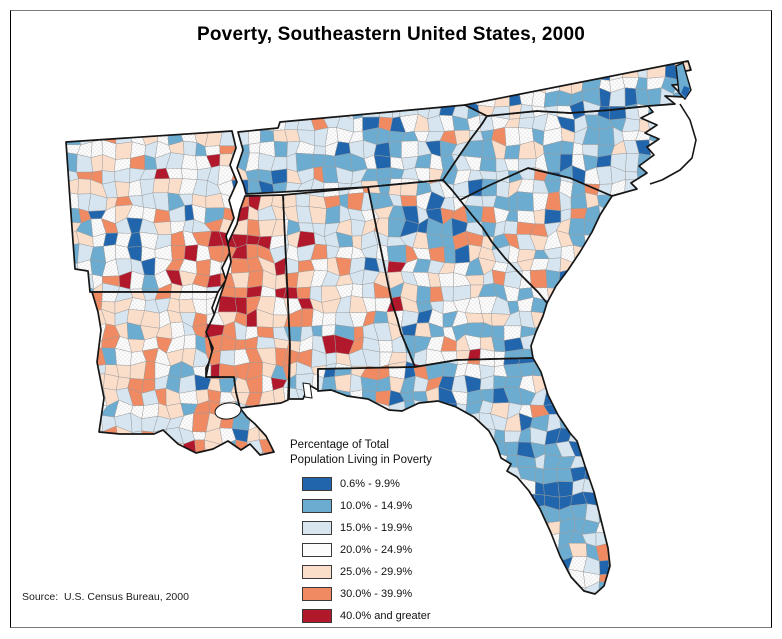 The width and height of the screenshot is (782, 639). Describe the element at coordinates (376, 594) in the screenshot. I see `legend-label: 30.0% - 39.9%` at that location.